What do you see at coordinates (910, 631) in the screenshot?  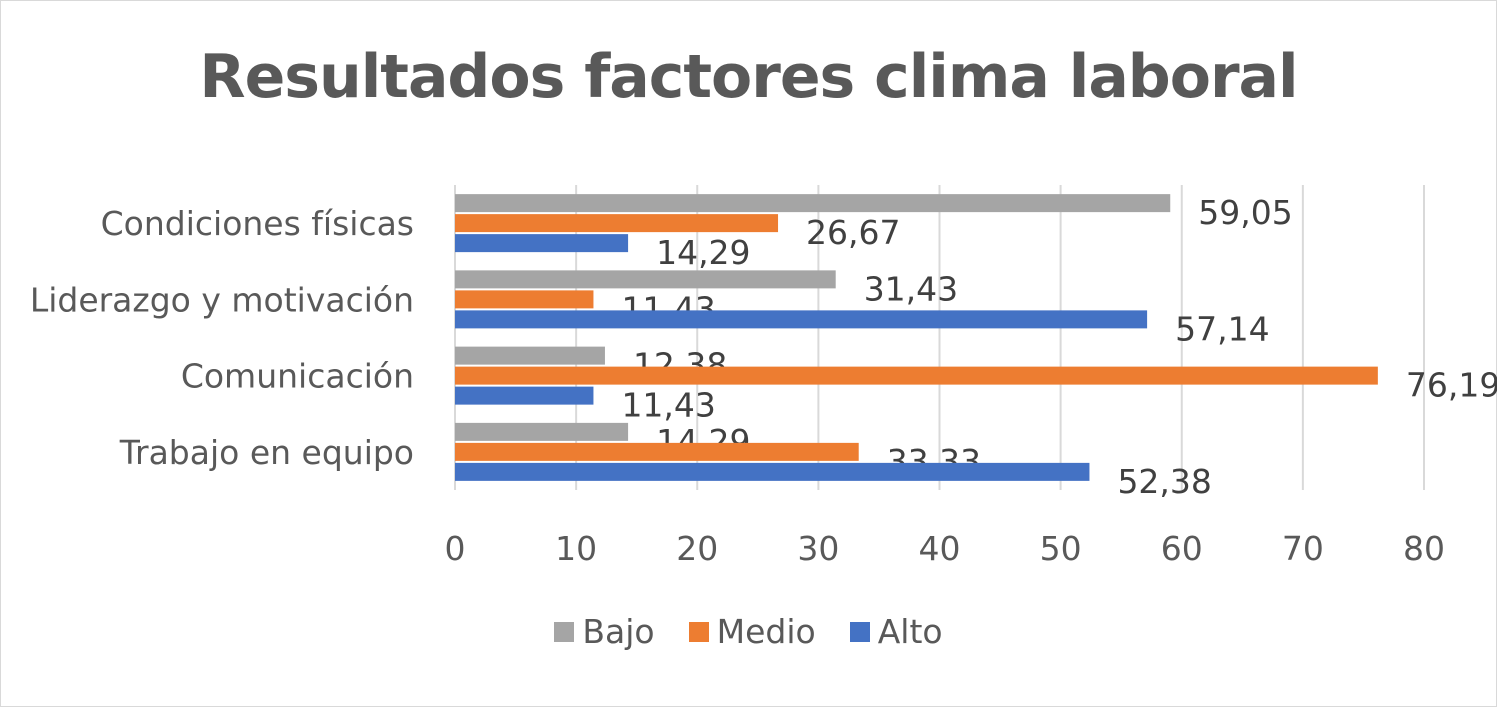 I see `legend-label: Alto` at bounding box center [910, 631].